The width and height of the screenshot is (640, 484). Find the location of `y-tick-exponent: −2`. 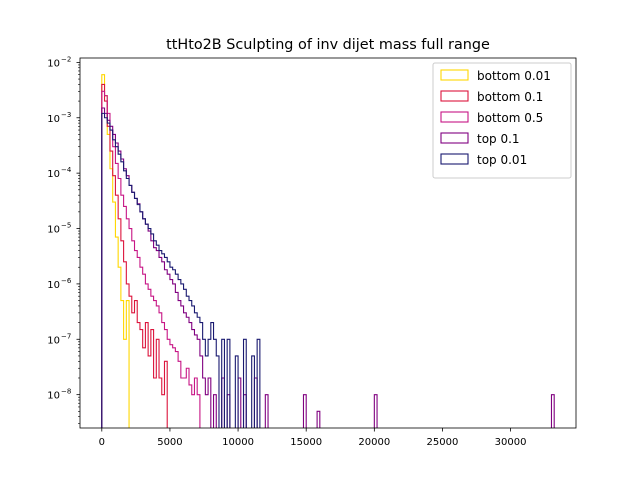

y-tick-exponent: −2 is located at coordinates (66, 59).